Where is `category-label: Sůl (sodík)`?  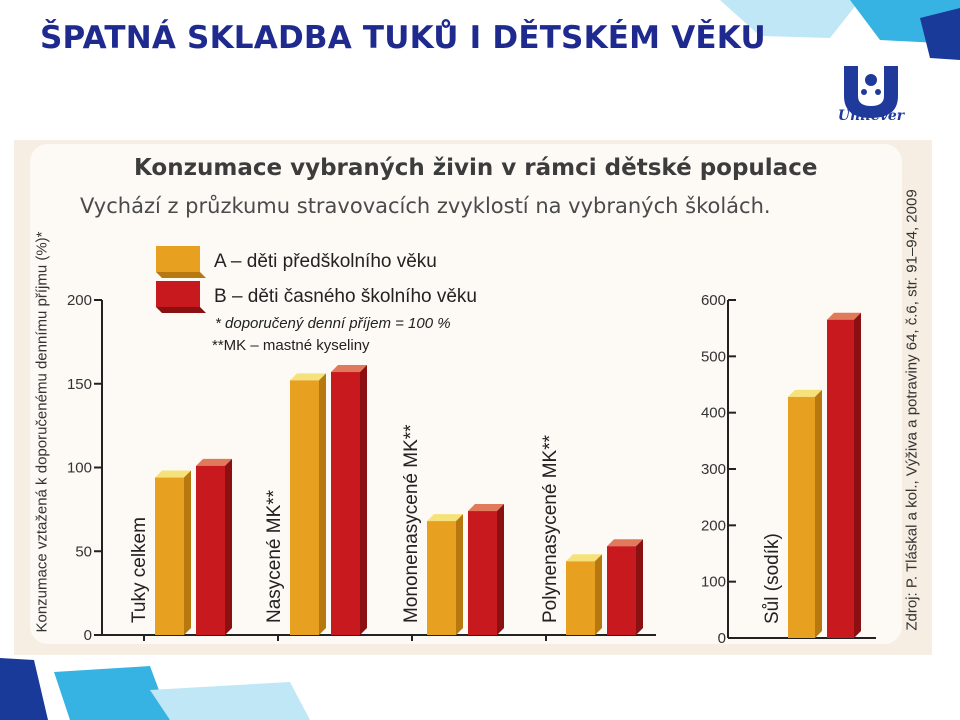
category-label: Sůl (sodík) is located at coordinates (772, 578).